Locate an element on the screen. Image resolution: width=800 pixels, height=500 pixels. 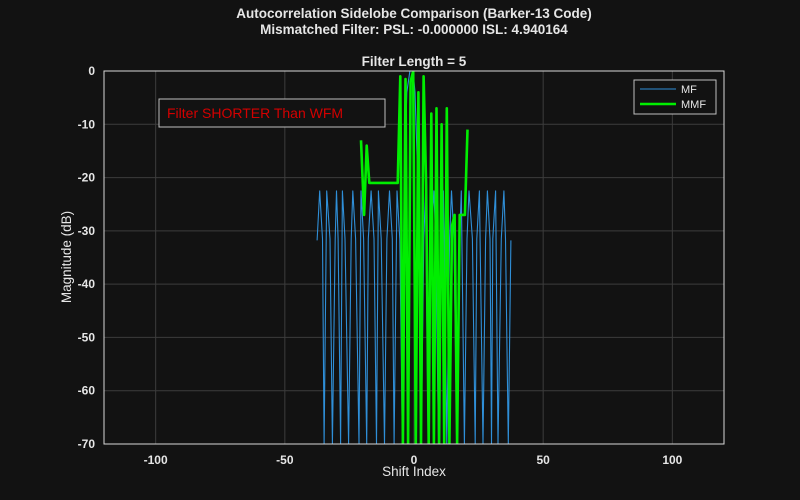
x-axis-label: Shift Index is located at coordinates (414, 471).